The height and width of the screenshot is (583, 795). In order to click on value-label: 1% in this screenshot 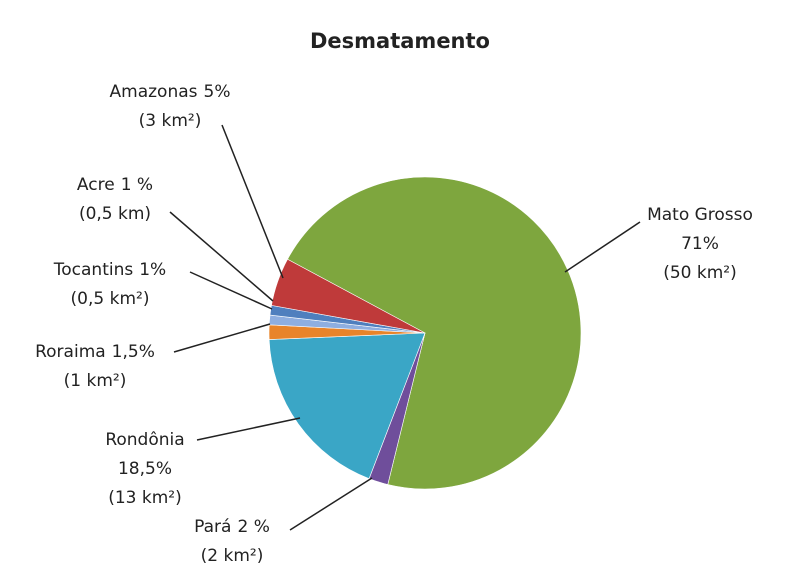, I will do `click(152, 270)`.